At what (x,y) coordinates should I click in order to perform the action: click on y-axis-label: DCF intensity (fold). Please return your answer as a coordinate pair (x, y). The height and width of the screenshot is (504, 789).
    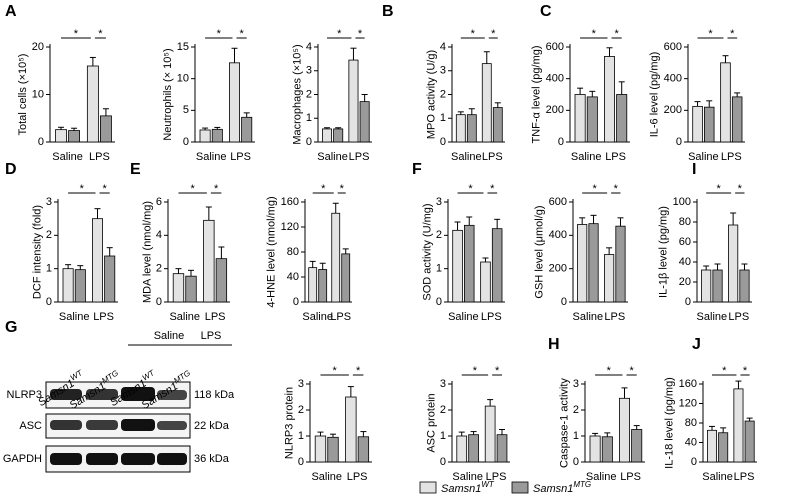
    Looking at the image, I should click on (37, 252).